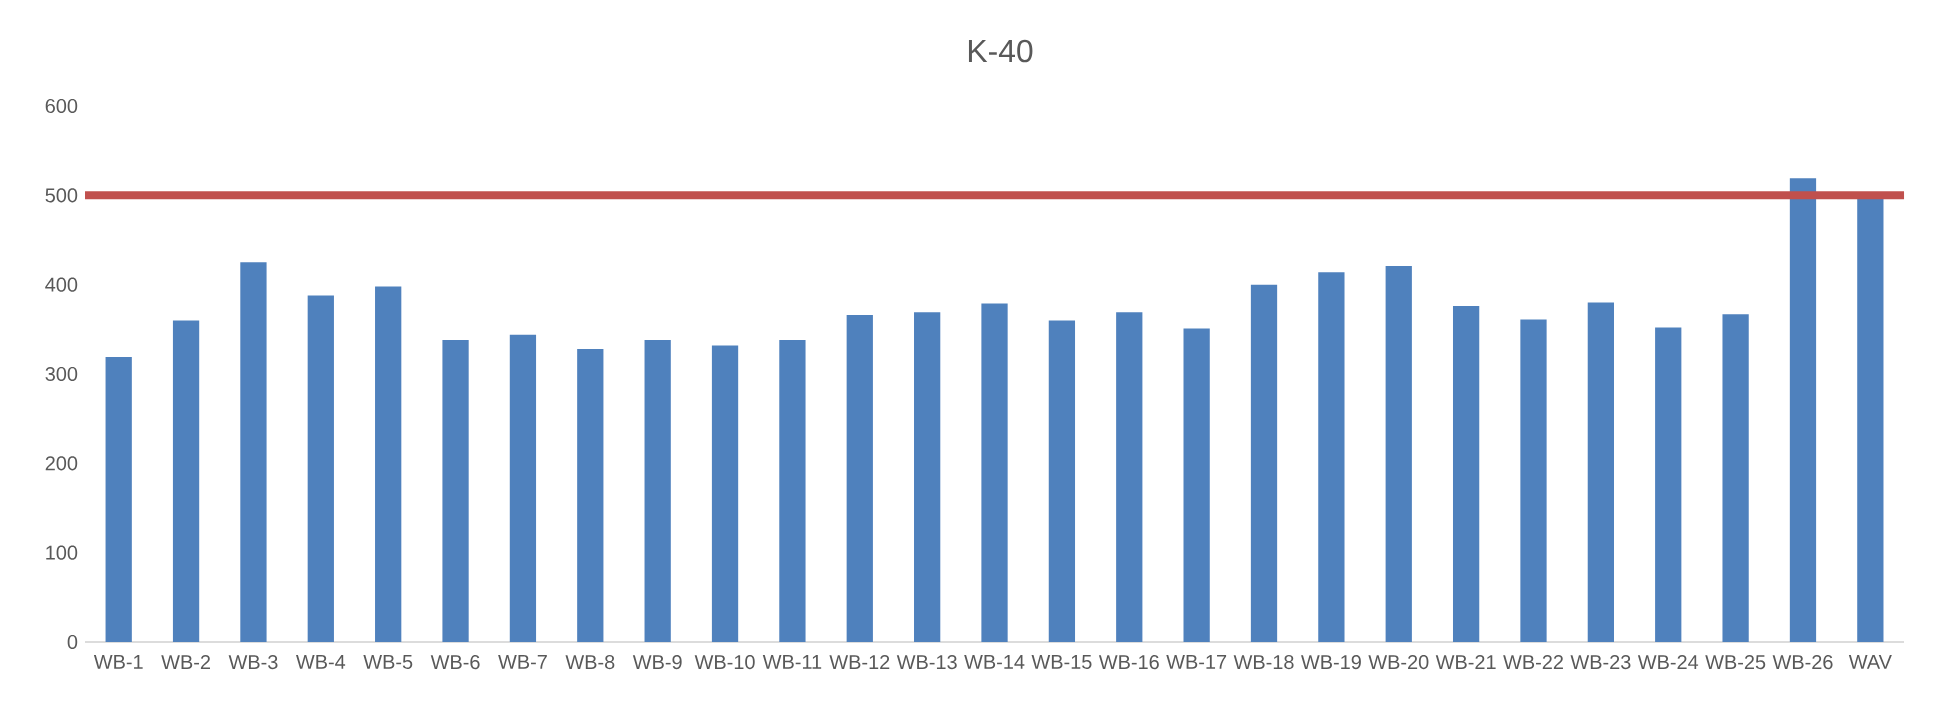  What do you see at coordinates (1600, 662) in the screenshot?
I see `x-tick-label: WB-23` at bounding box center [1600, 662].